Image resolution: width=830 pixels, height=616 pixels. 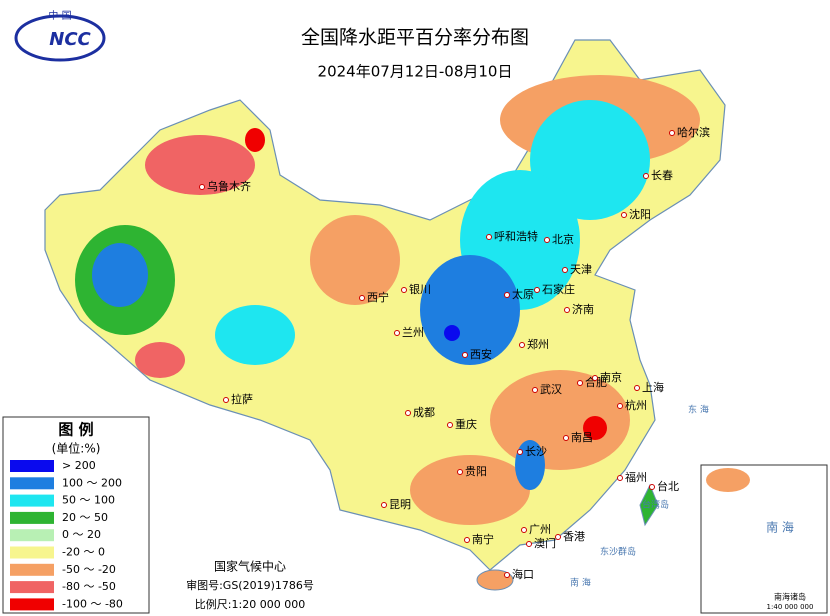 I want to click on city-label: 乌鲁木齐, so click(x=229, y=186).